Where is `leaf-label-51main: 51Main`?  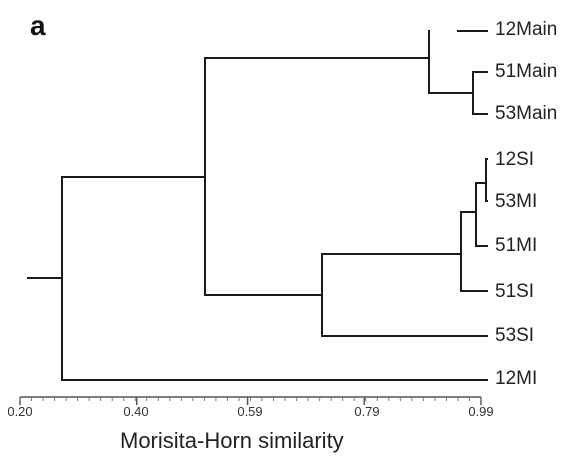 leaf-label-51main: 51Main is located at coordinates (526, 71).